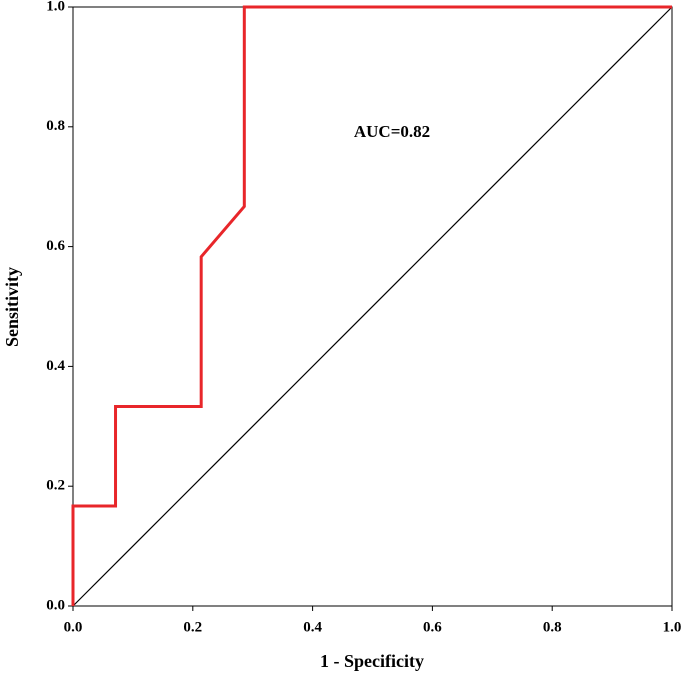  I want to click on y-tick-label: 0.4, so click(55, 366).